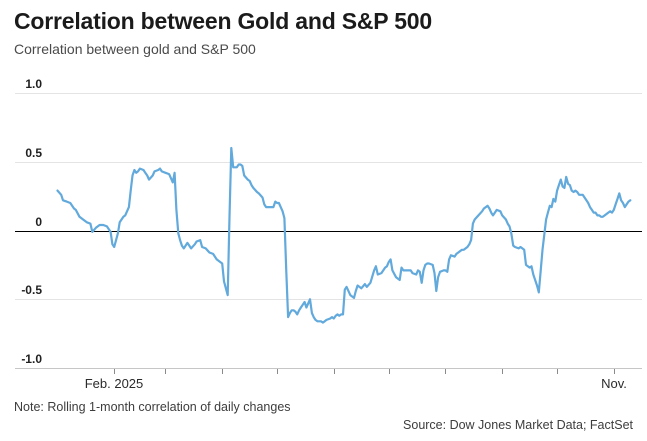 The height and width of the screenshot is (441, 647). What do you see at coordinates (31, 290) in the screenshot?
I see `y-axis-label: -0.5` at bounding box center [31, 290].